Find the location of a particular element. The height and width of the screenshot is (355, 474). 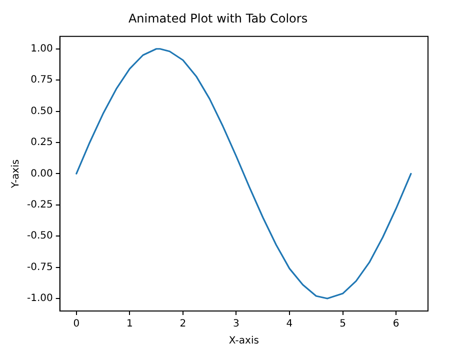

x-axis-title: X-axis is located at coordinates (243, 341).